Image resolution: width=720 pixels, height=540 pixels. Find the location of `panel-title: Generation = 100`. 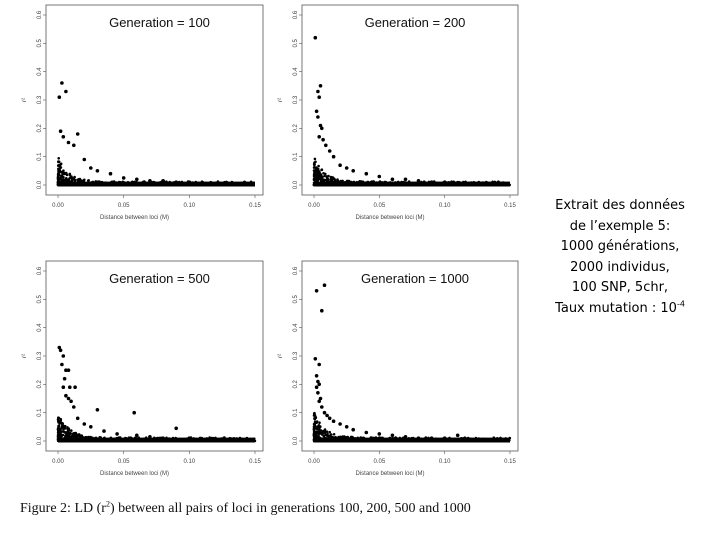

panel-title: Generation = 100 is located at coordinates (159, 22).